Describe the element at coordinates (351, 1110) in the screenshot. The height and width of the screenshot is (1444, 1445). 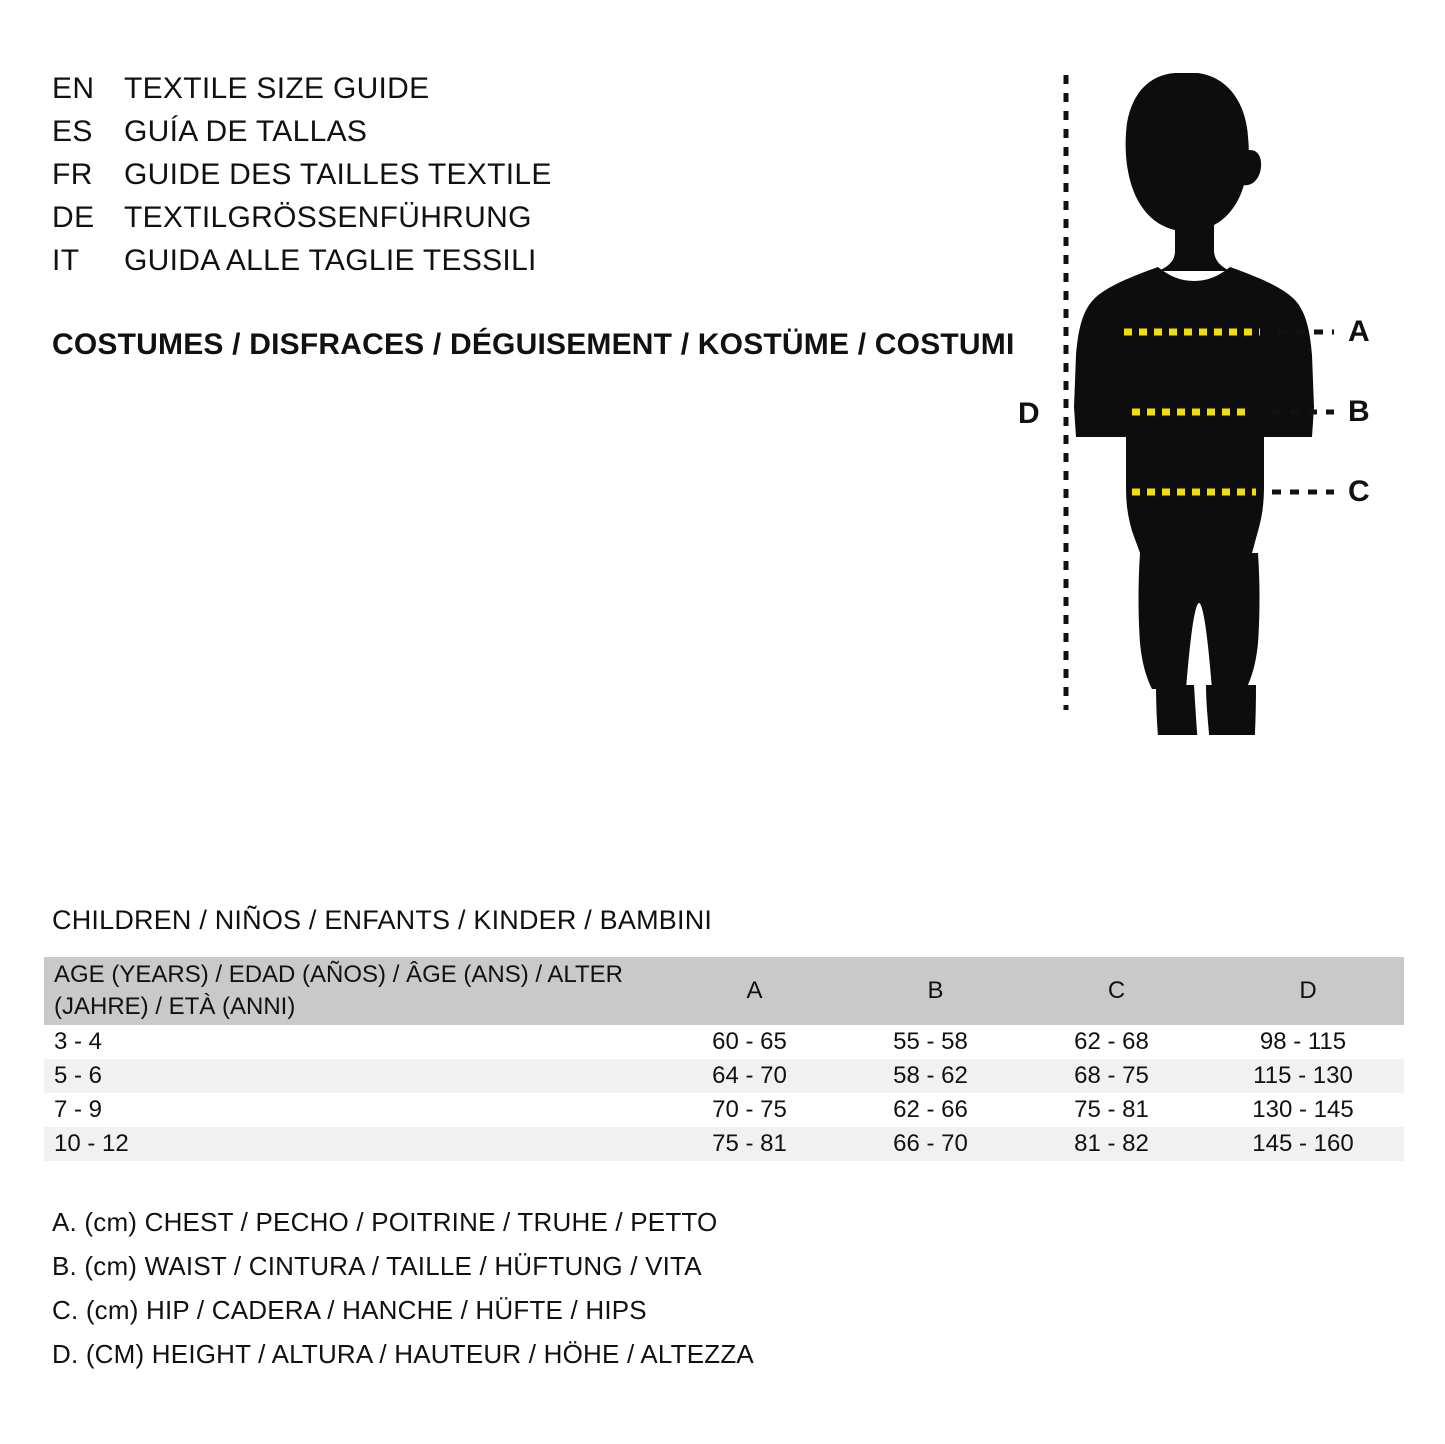
I see `cell-age: 7 - 9` at that location.